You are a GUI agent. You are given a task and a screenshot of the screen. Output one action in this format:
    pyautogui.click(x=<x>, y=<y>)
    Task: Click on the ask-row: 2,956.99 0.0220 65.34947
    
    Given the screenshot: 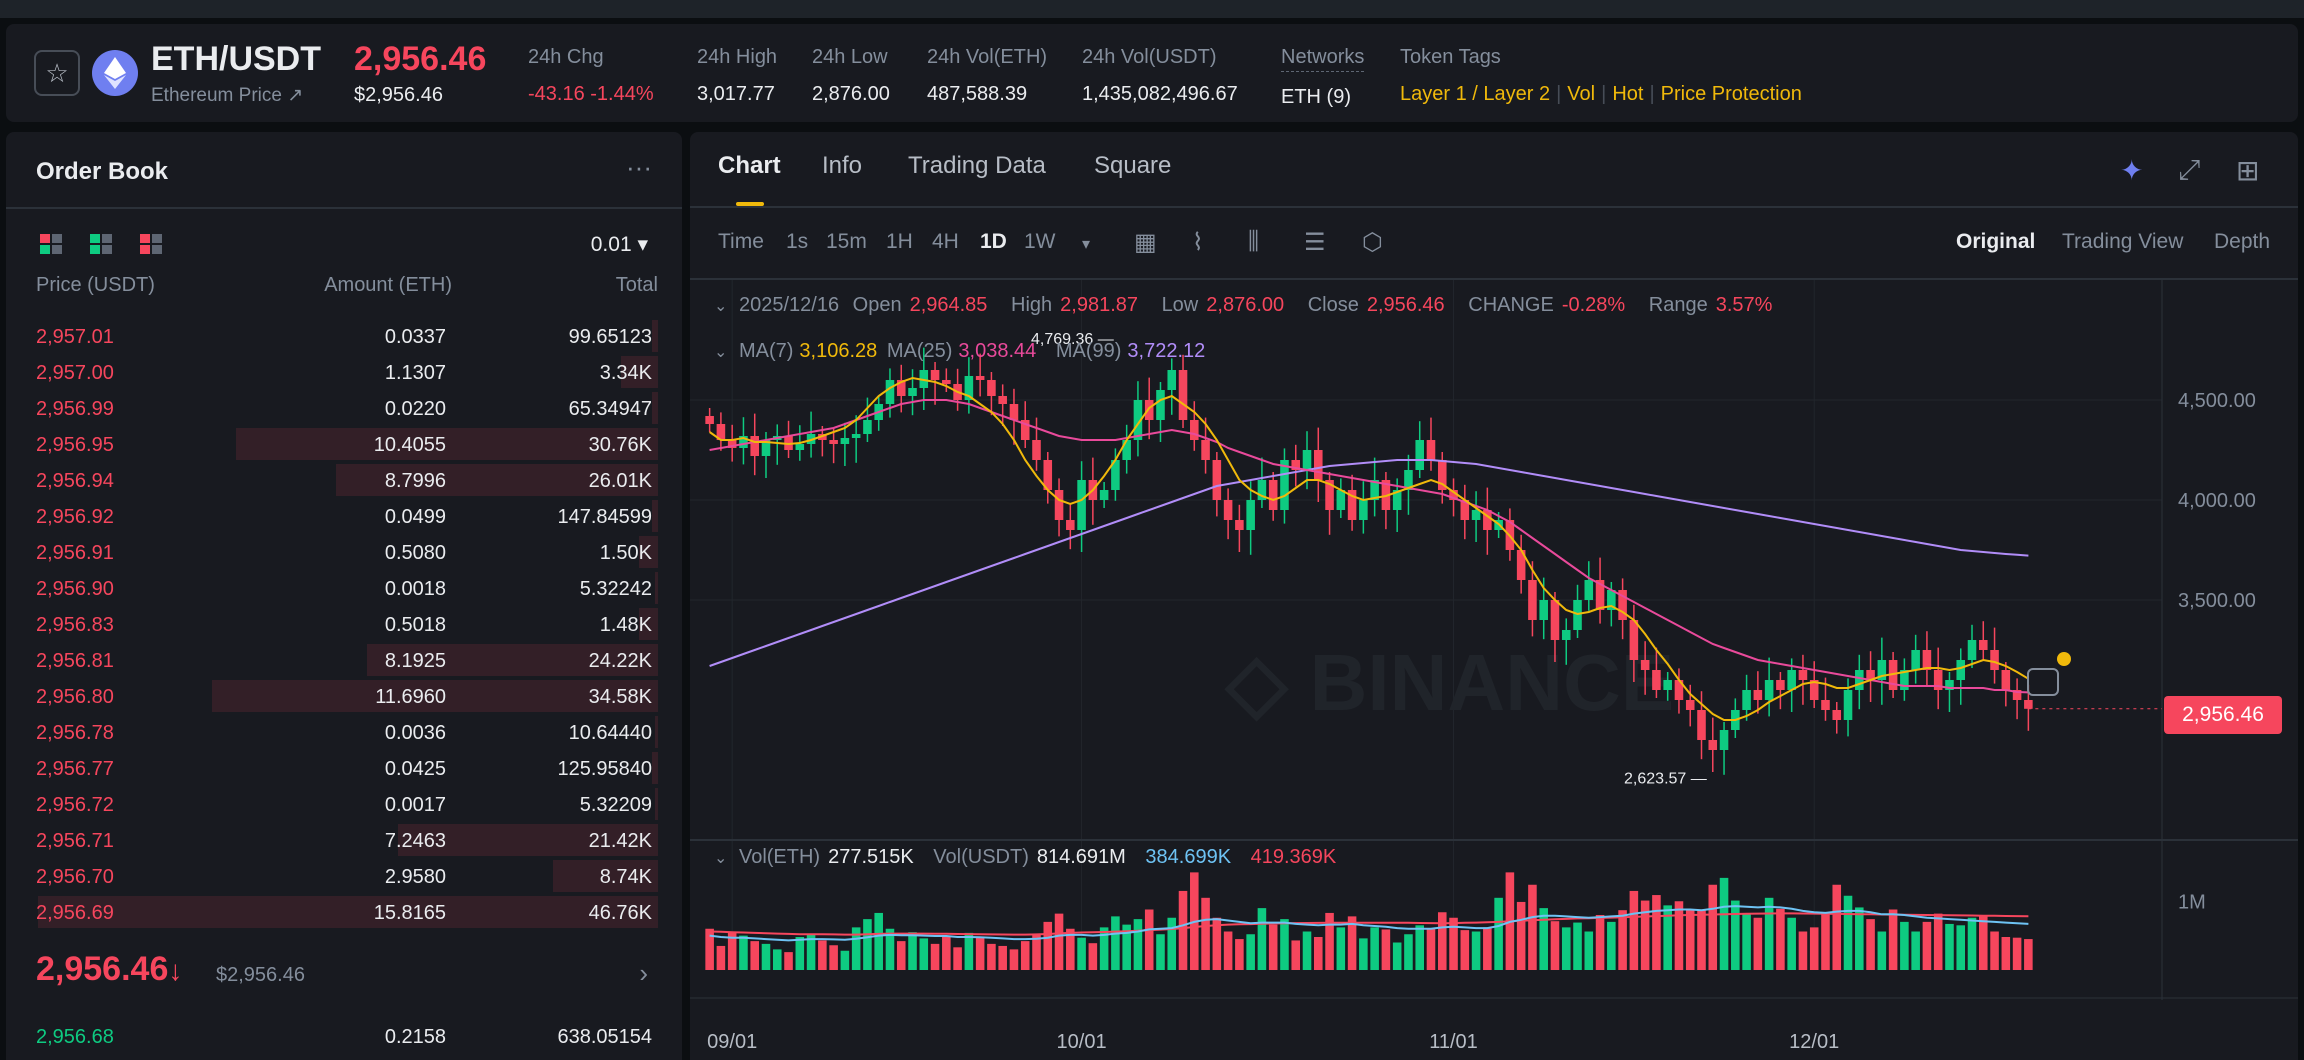 What is the action you would take?
    pyautogui.click(x=344, y=408)
    